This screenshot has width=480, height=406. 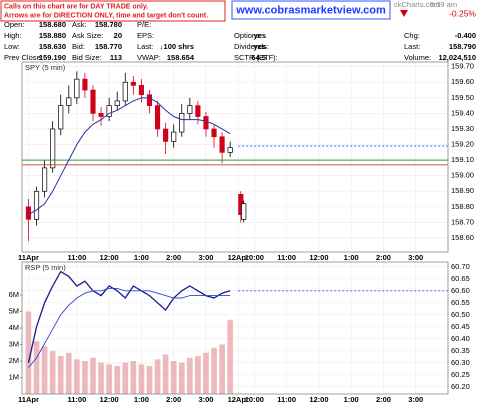 I want to click on site-link: www.cobrasmarketview.com, so click(x=310, y=10).